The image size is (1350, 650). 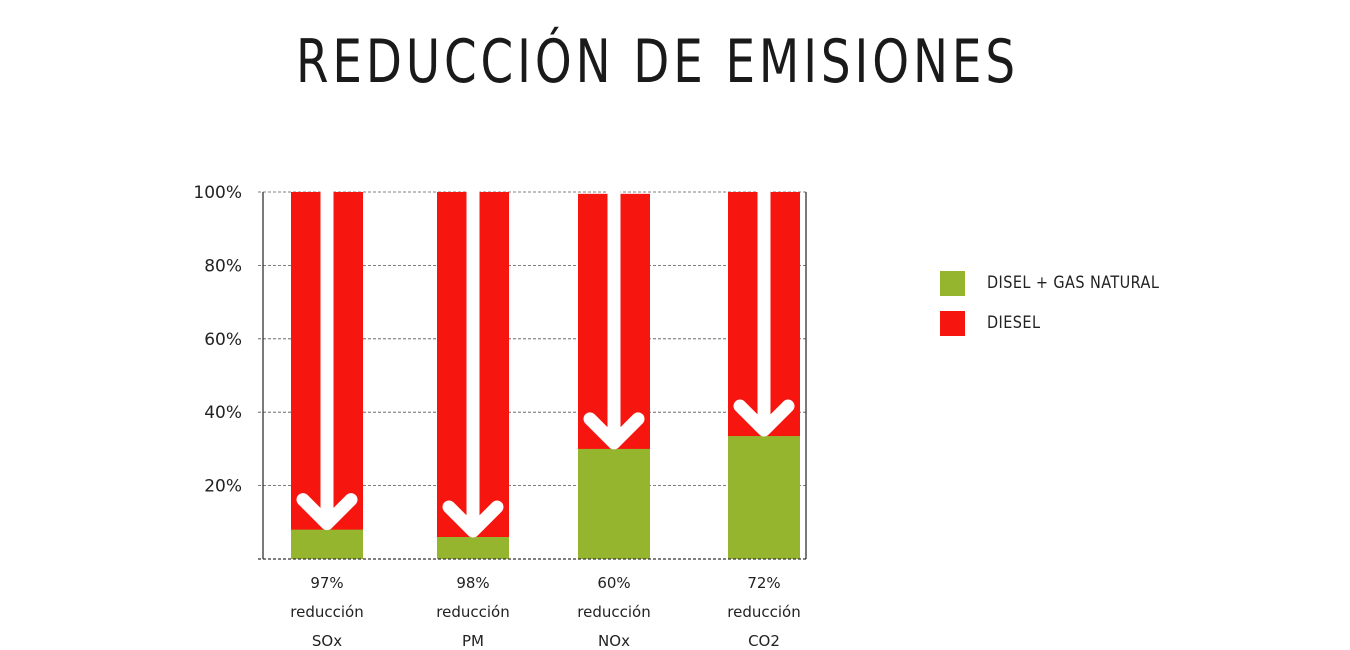 What do you see at coordinates (952, 323) in the screenshot?
I see `legend-swatch-diesel` at bounding box center [952, 323].